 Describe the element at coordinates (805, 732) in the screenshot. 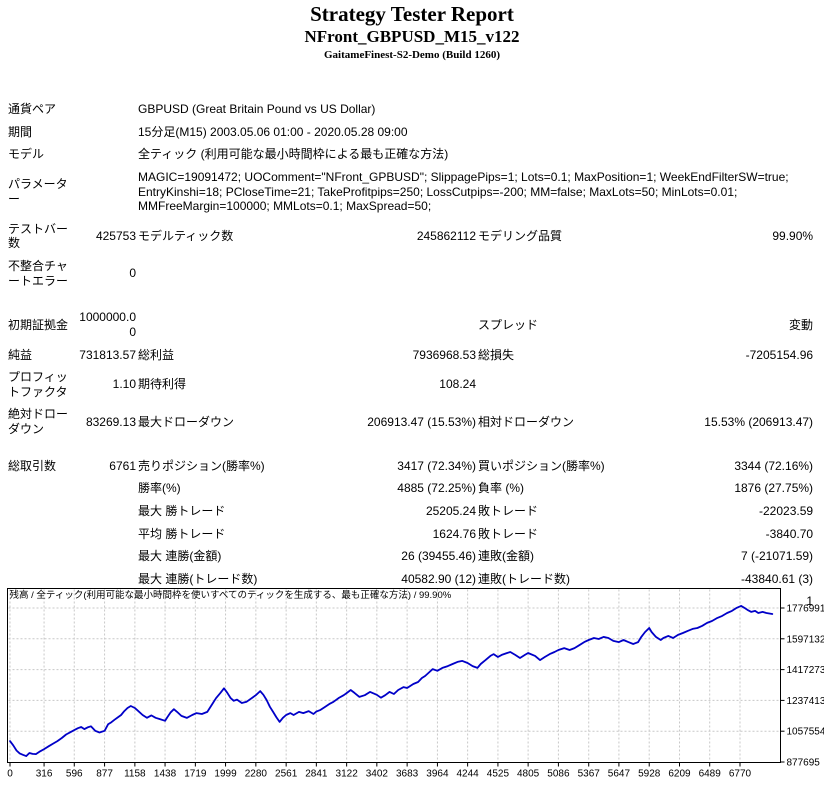

I see `y-axis-label: 1057554` at that location.